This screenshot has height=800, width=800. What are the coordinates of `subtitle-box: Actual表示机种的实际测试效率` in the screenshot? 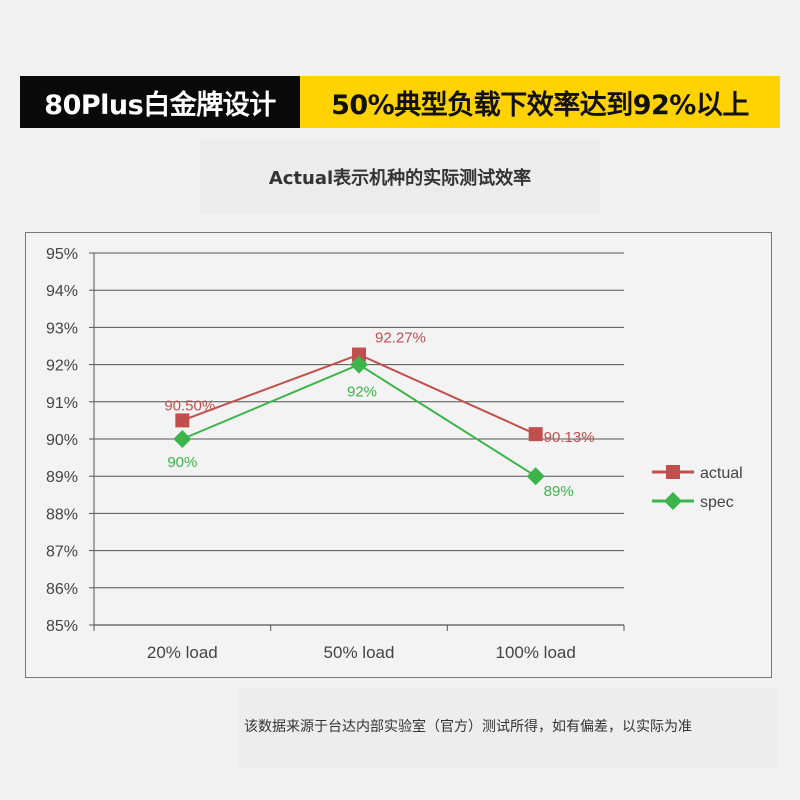 It's located at (400, 177).